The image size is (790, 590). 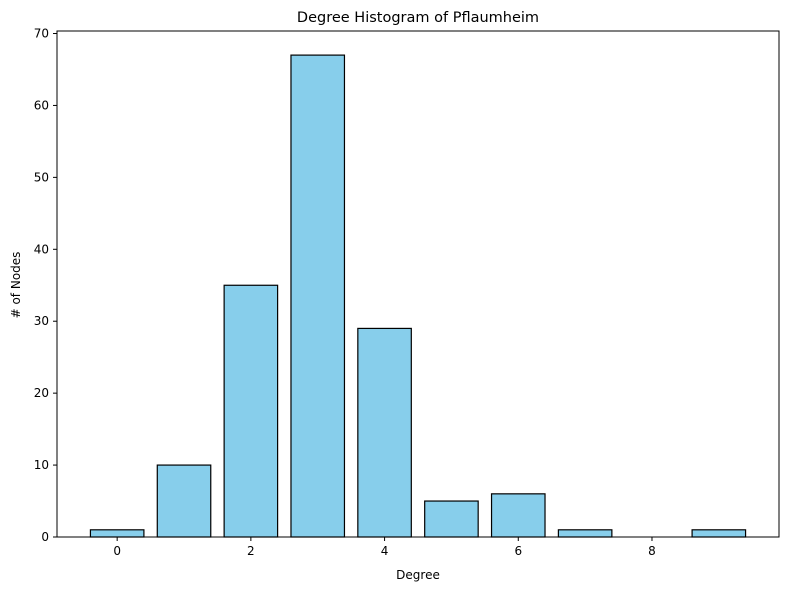 I want to click on x-tick-label: 4, so click(x=385, y=551).